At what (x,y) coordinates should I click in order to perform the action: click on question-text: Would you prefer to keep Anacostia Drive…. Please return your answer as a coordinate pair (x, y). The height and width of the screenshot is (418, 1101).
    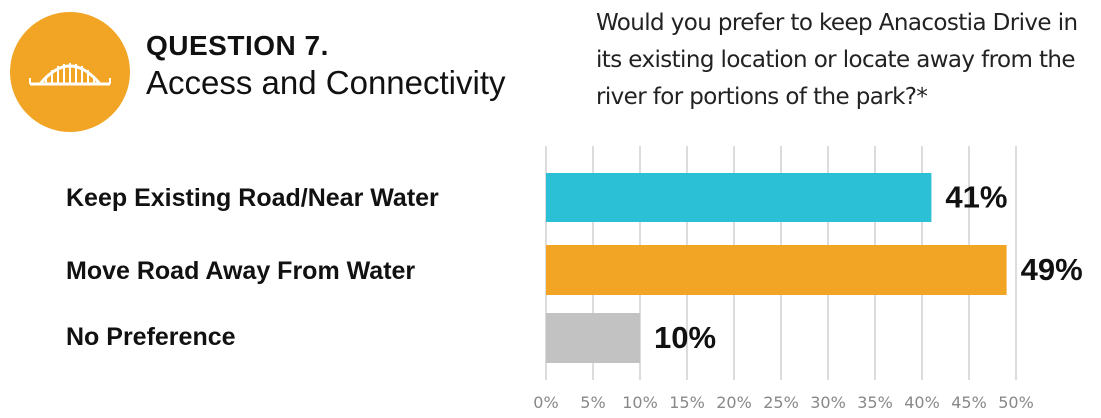
    Looking at the image, I should click on (837, 60).